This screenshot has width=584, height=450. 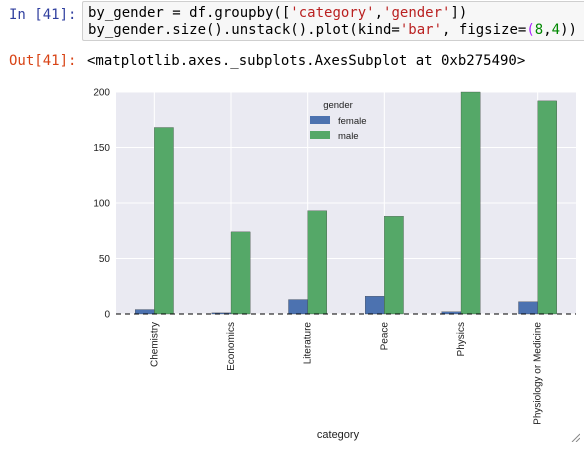 What do you see at coordinates (43, 61) in the screenshot?
I see `output-prompt: Out[41]:` at bounding box center [43, 61].